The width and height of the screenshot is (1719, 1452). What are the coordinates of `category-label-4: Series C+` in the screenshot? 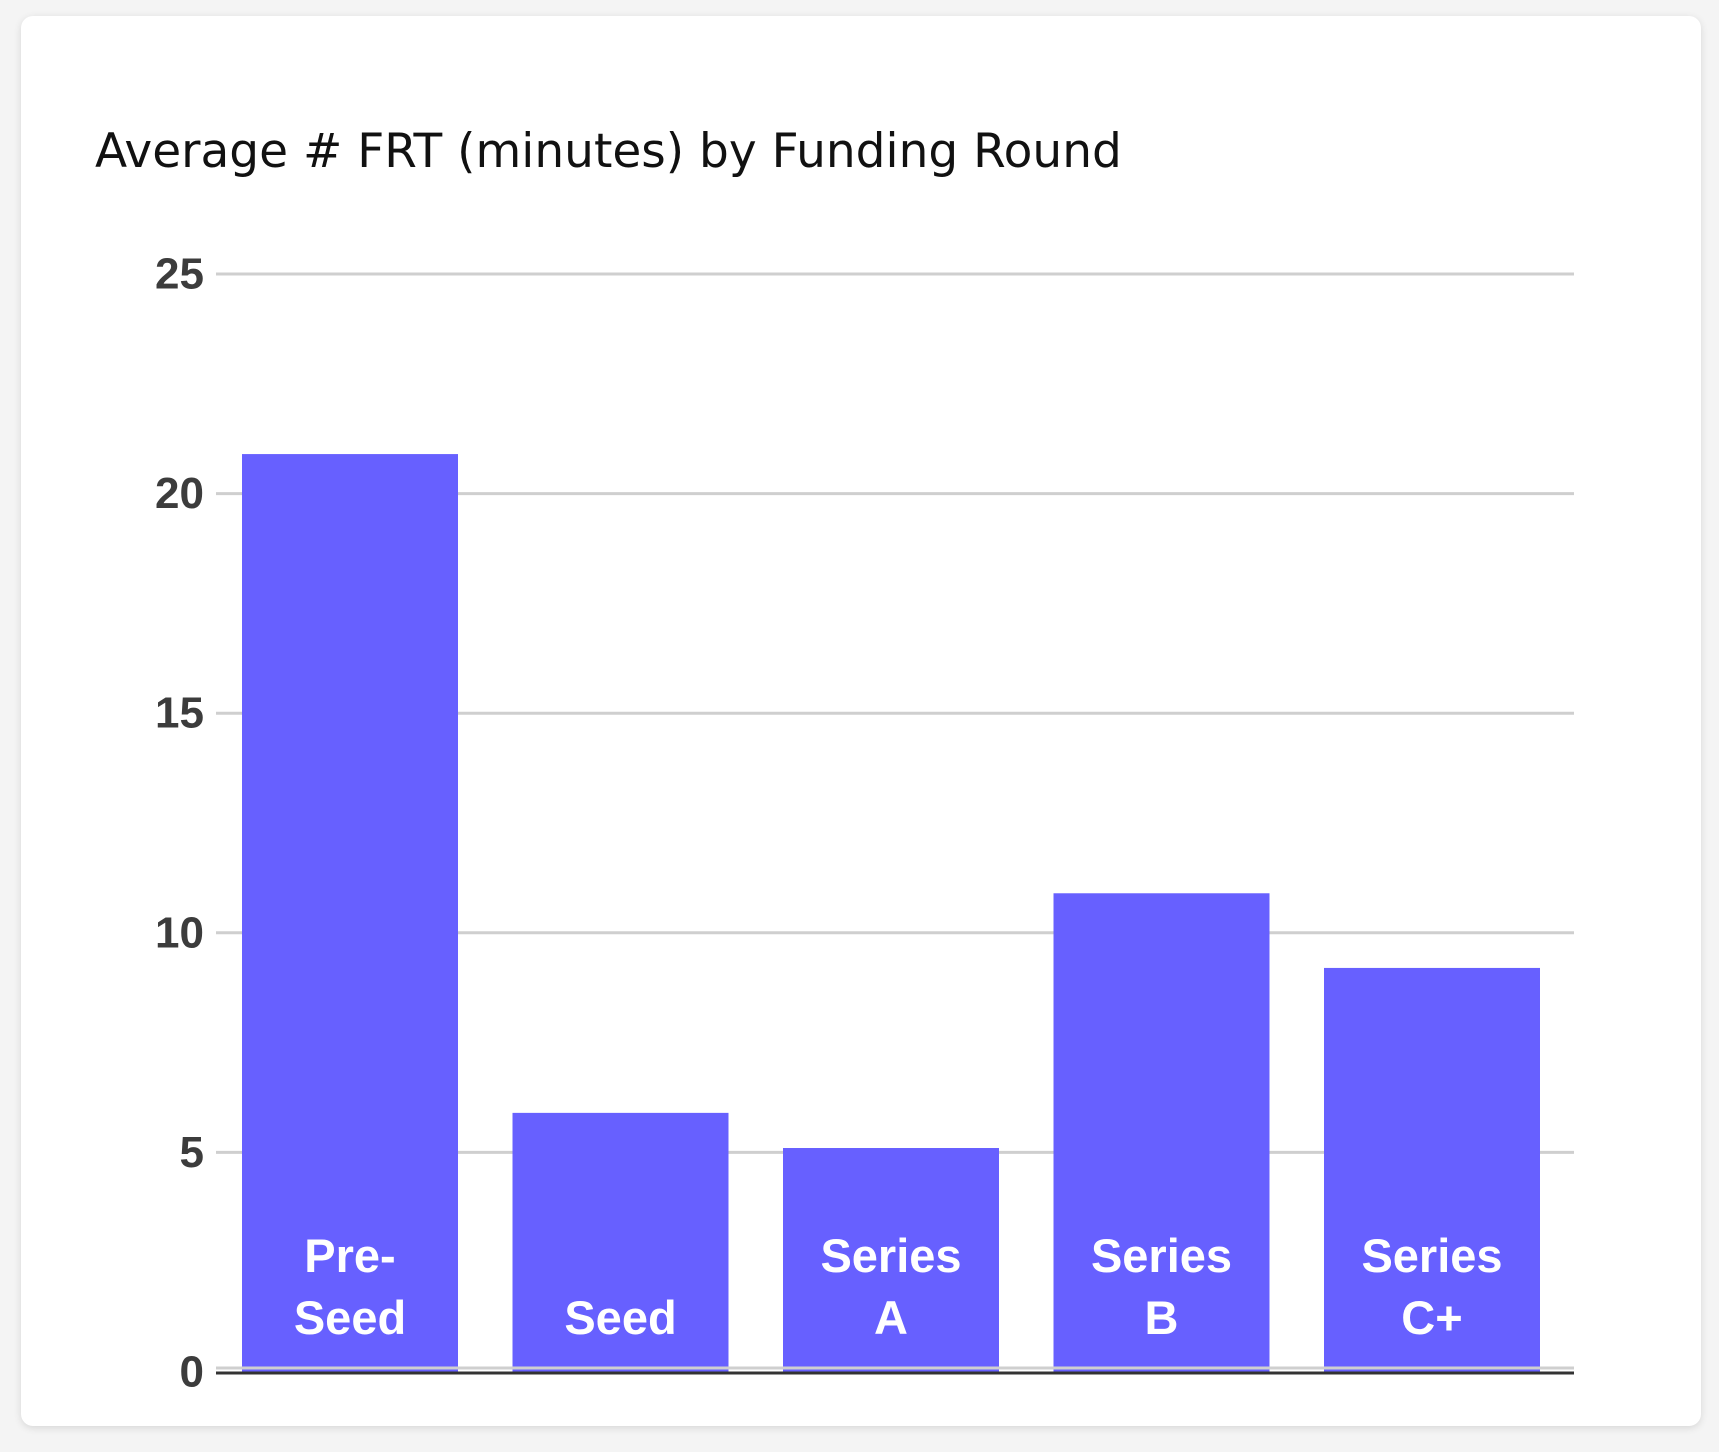 It's located at (1431, 1286).